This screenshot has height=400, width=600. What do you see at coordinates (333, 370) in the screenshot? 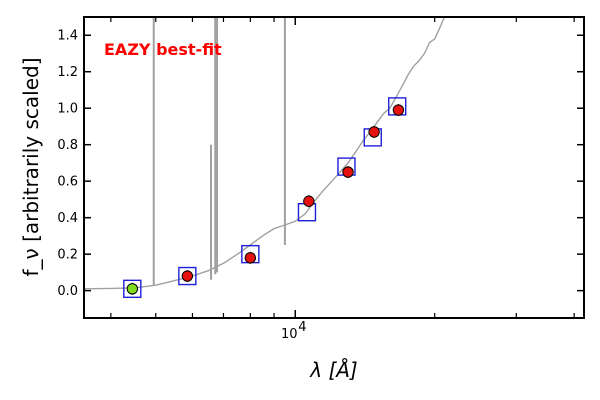
I see `x-axis-title: λ [Å]` at bounding box center [333, 370].